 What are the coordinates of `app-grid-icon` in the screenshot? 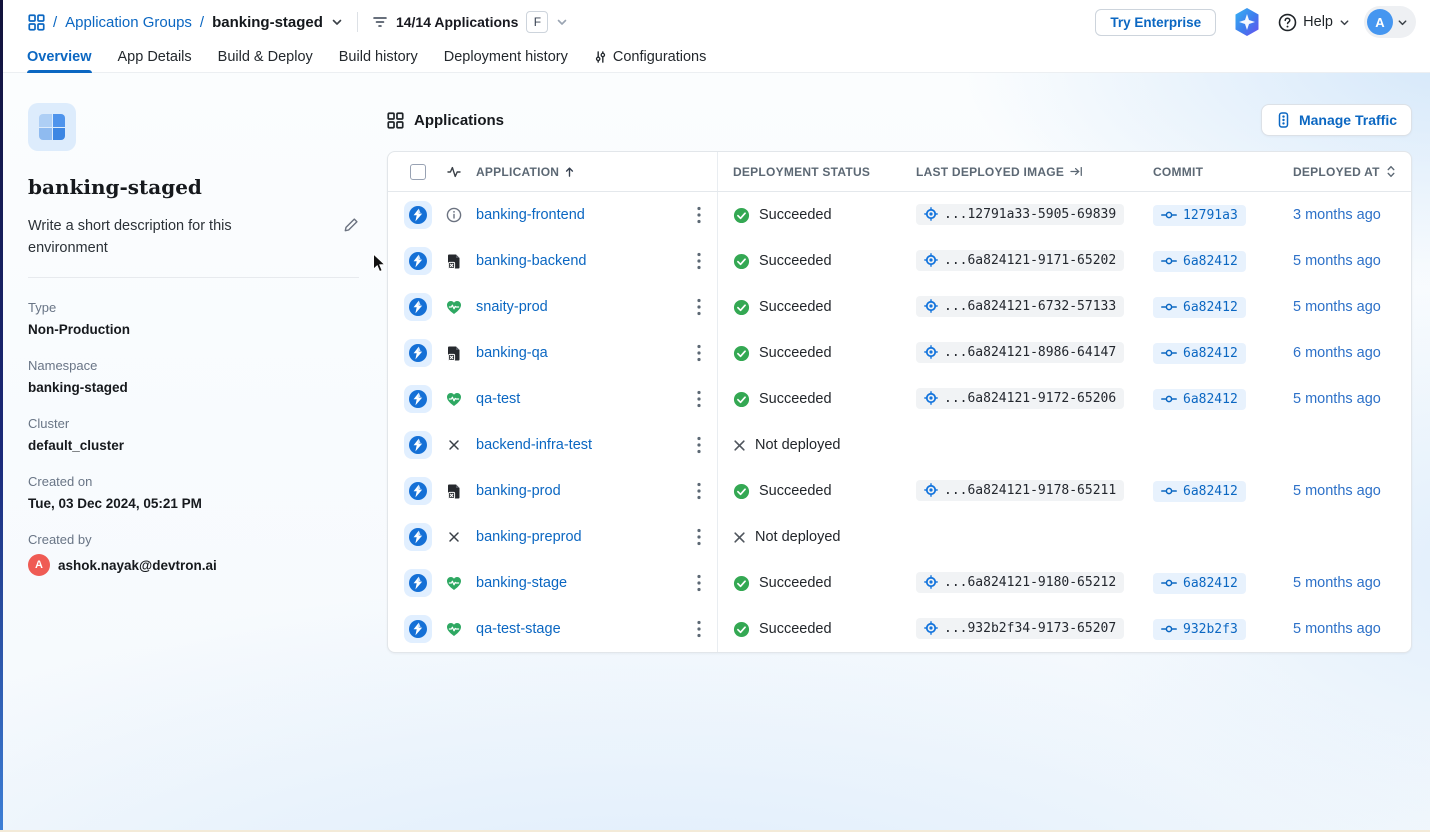 It's located at (36, 22).